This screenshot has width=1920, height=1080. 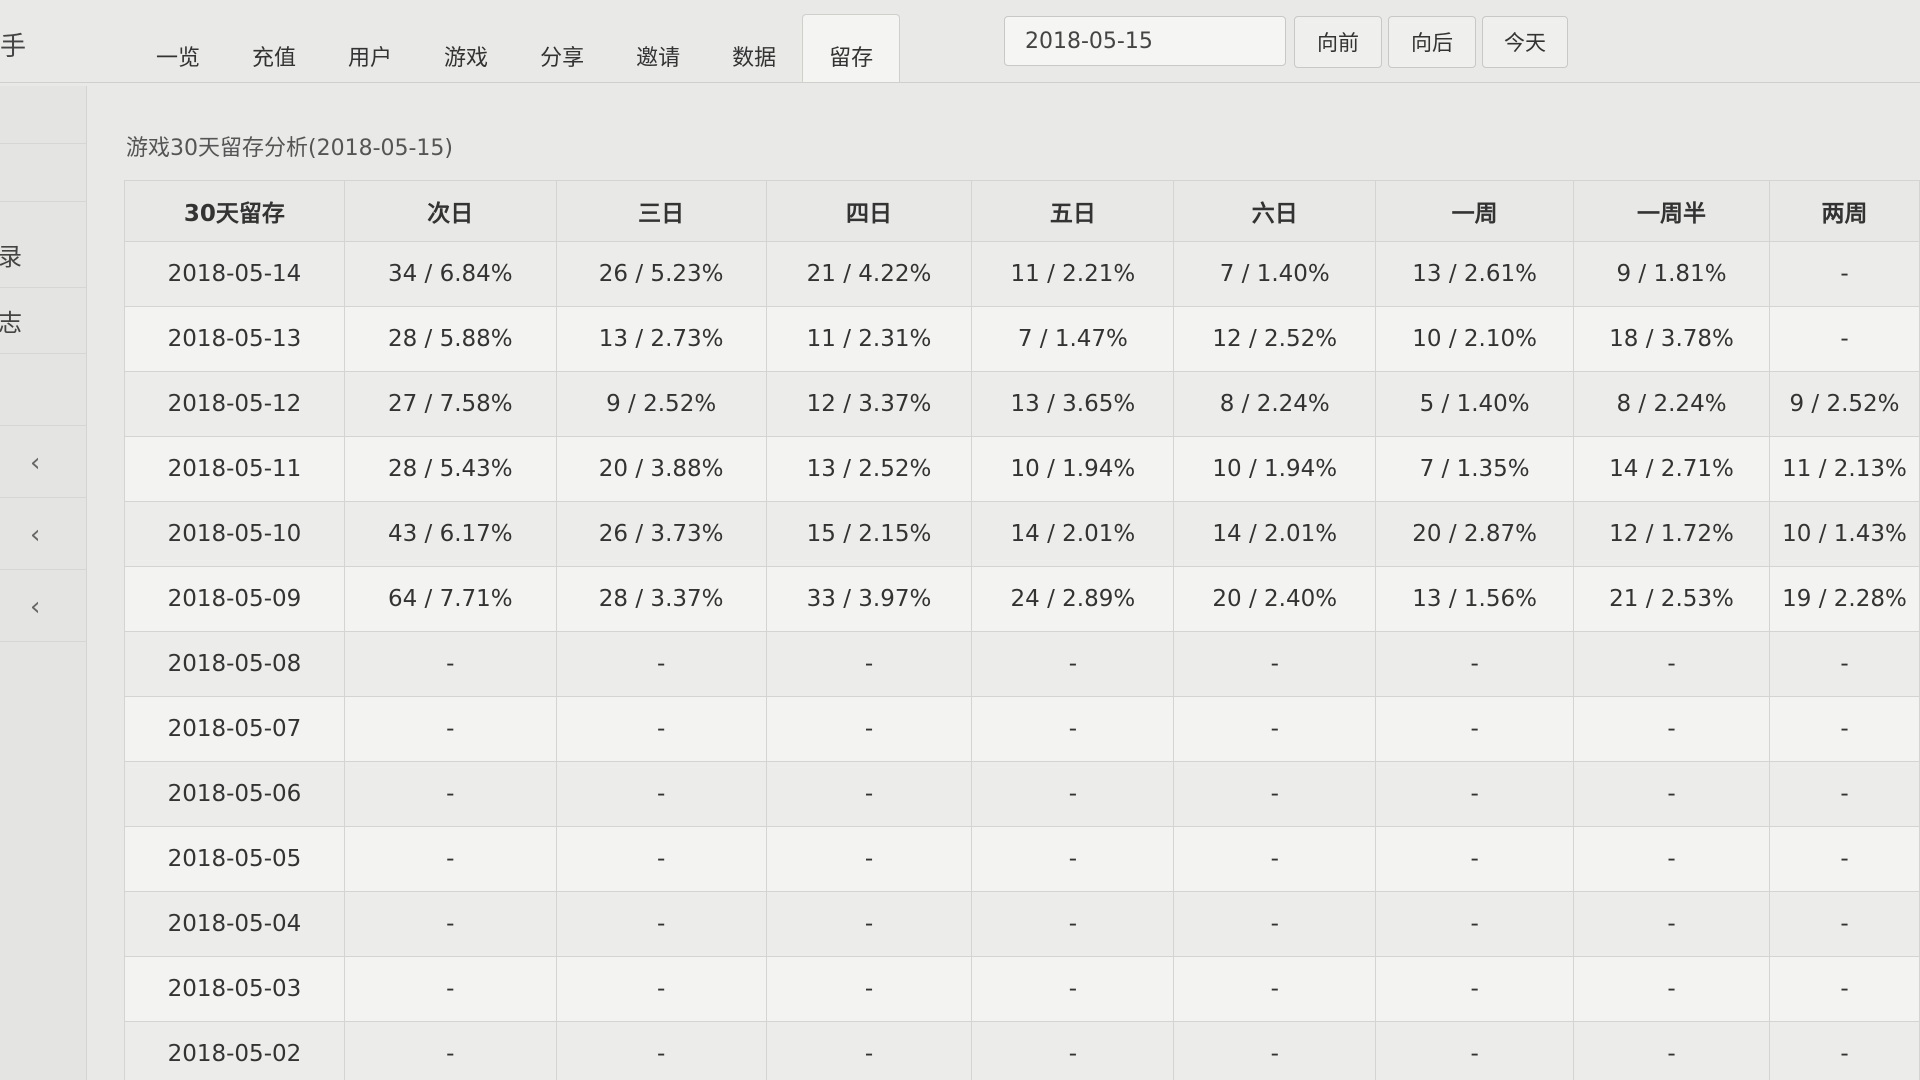 What do you see at coordinates (234, 794) in the screenshot?
I see `table-cell: 2018-05-06` at bounding box center [234, 794].